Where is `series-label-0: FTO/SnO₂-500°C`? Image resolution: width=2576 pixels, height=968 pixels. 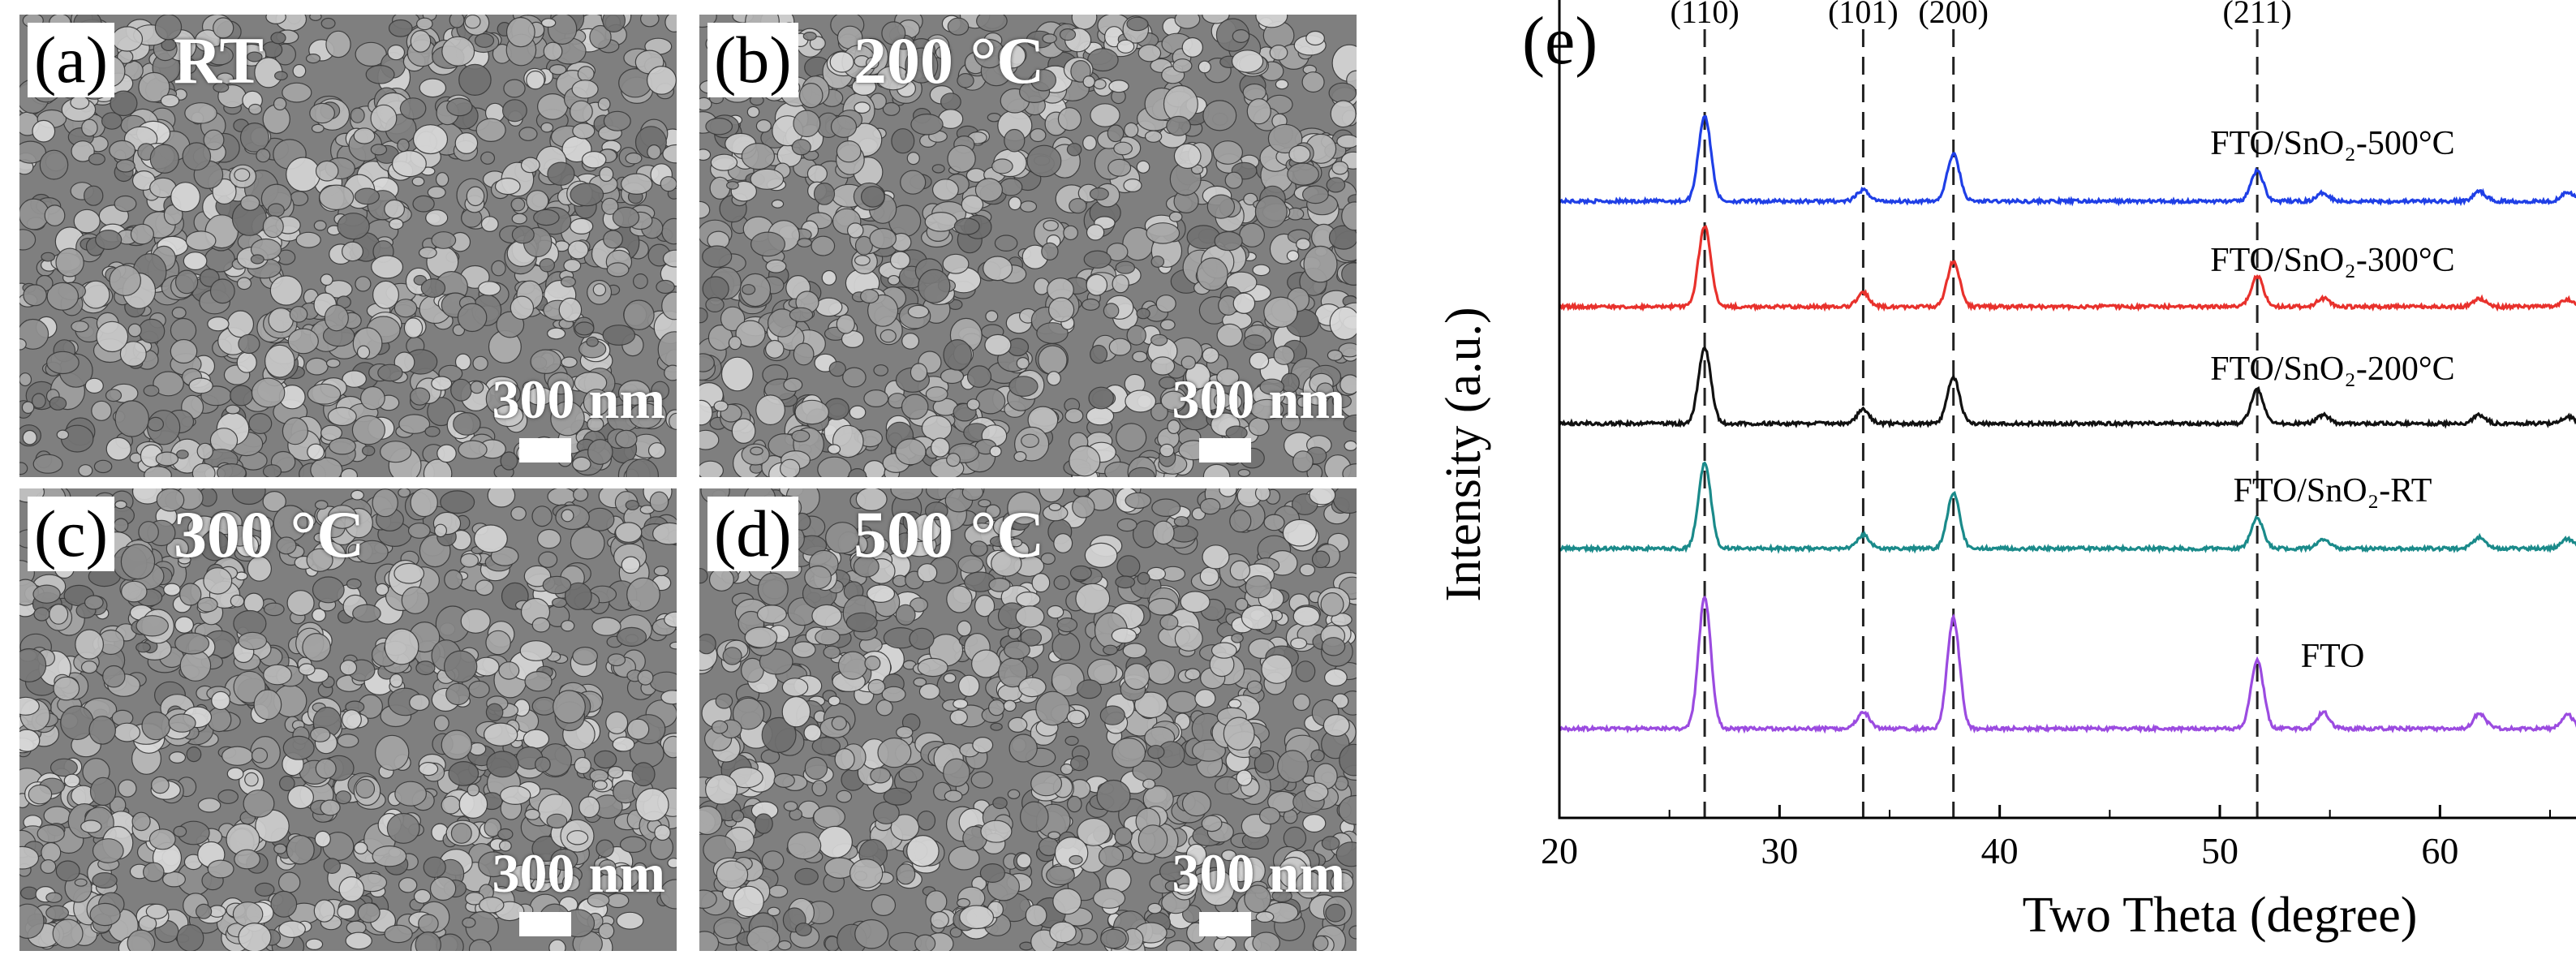
series-label-0: FTO/SnO₂-500°C is located at coordinates (2332, 144).